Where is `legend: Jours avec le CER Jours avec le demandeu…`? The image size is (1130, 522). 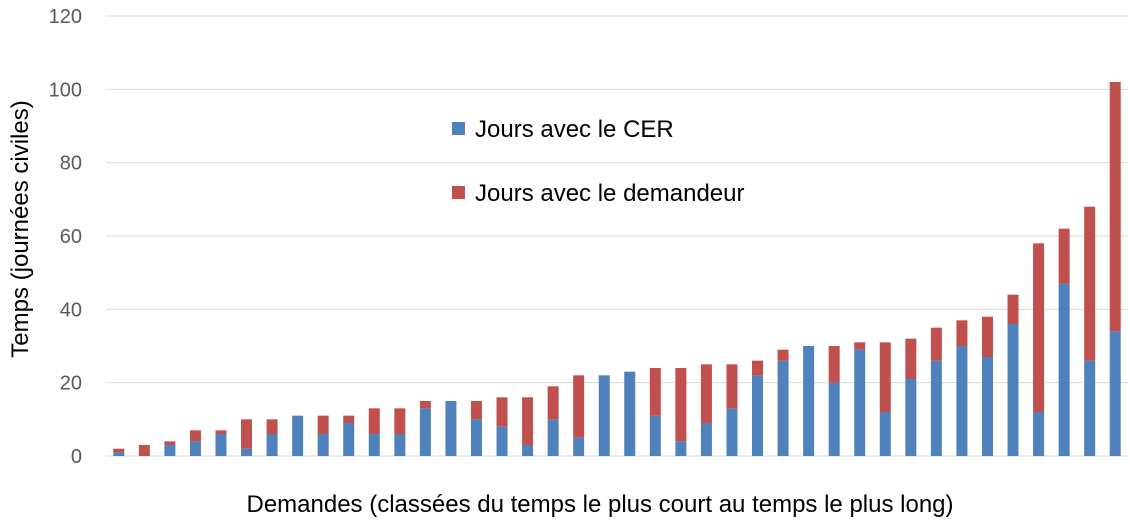
legend: Jours avec le CER Jours avec le demandeu… is located at coordinates (598, 161).